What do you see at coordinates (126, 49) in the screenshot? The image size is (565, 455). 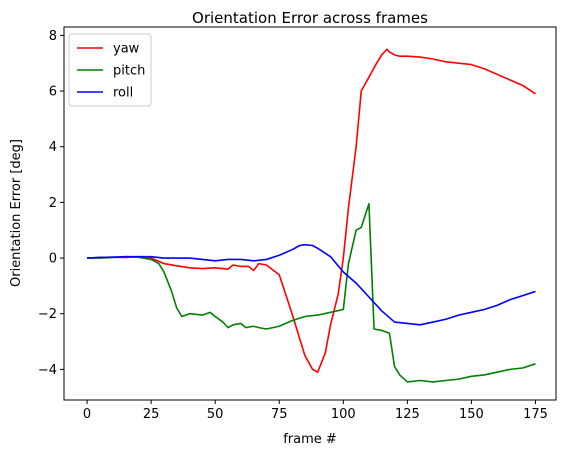 I see `legend-label-yaw: yaw` at bounding box center [126, 49].